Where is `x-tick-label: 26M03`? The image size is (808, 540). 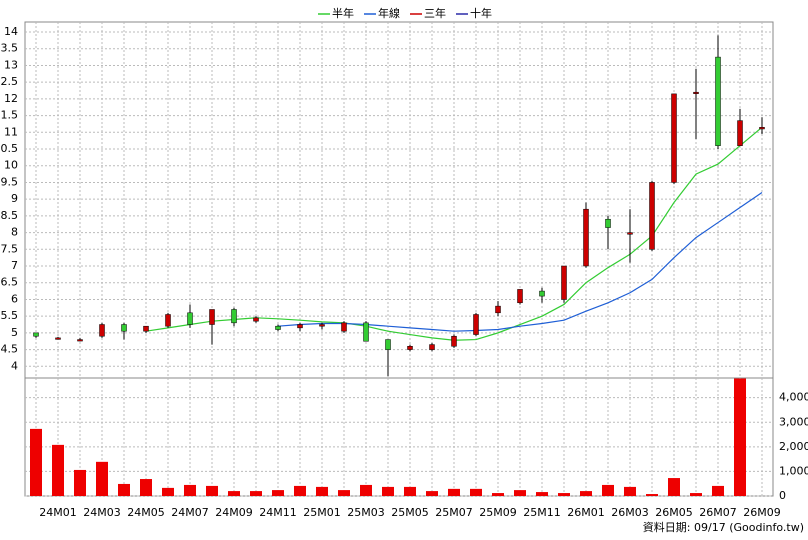
x-tick-label: 26M03 is located at coordinates (630, 512).